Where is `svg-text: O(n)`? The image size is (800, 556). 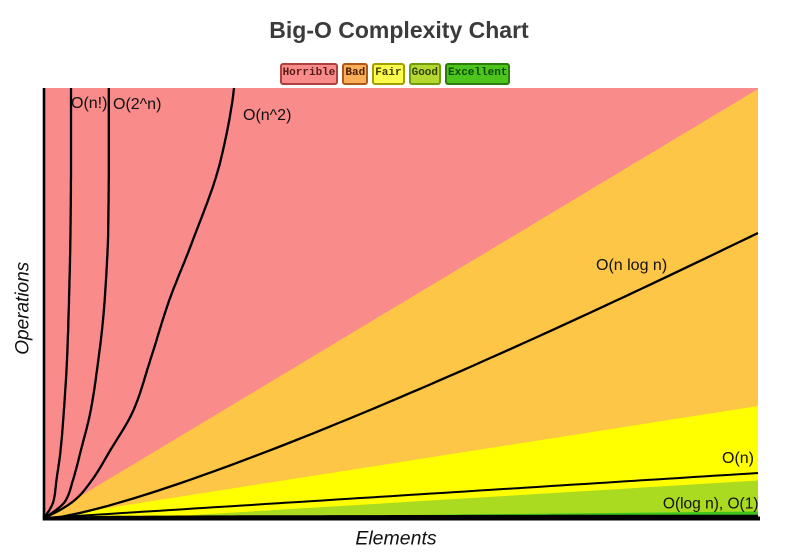 svg-text: O(n) is located at coordinates (738, 458).